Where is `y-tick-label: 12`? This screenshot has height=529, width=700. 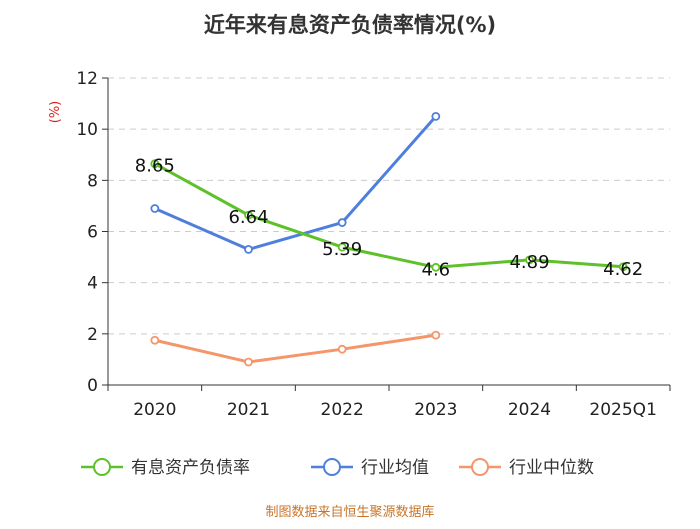 y-tick-label: 12 is located at coordinates (87, 79).